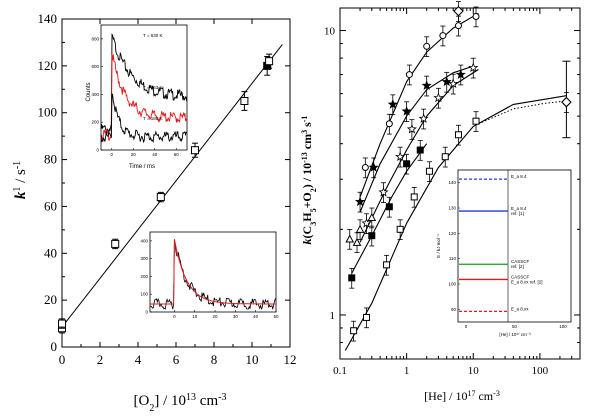 This screenshot has width=591, height=420. I want to click on inset-bottom-ticks: 0 10 20 30 40 50 0 100 200 300 400, so click(209, 278).